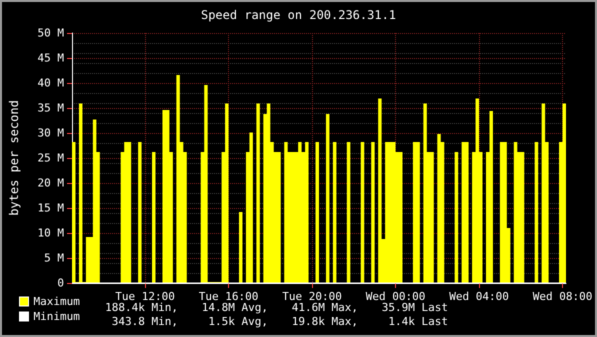 Image resolution: width=597 pixels, height=337 pixels. Describe the element at coordinates (51, 233) in the screenshot. I see `y-tick-label: 10 M` at that location.